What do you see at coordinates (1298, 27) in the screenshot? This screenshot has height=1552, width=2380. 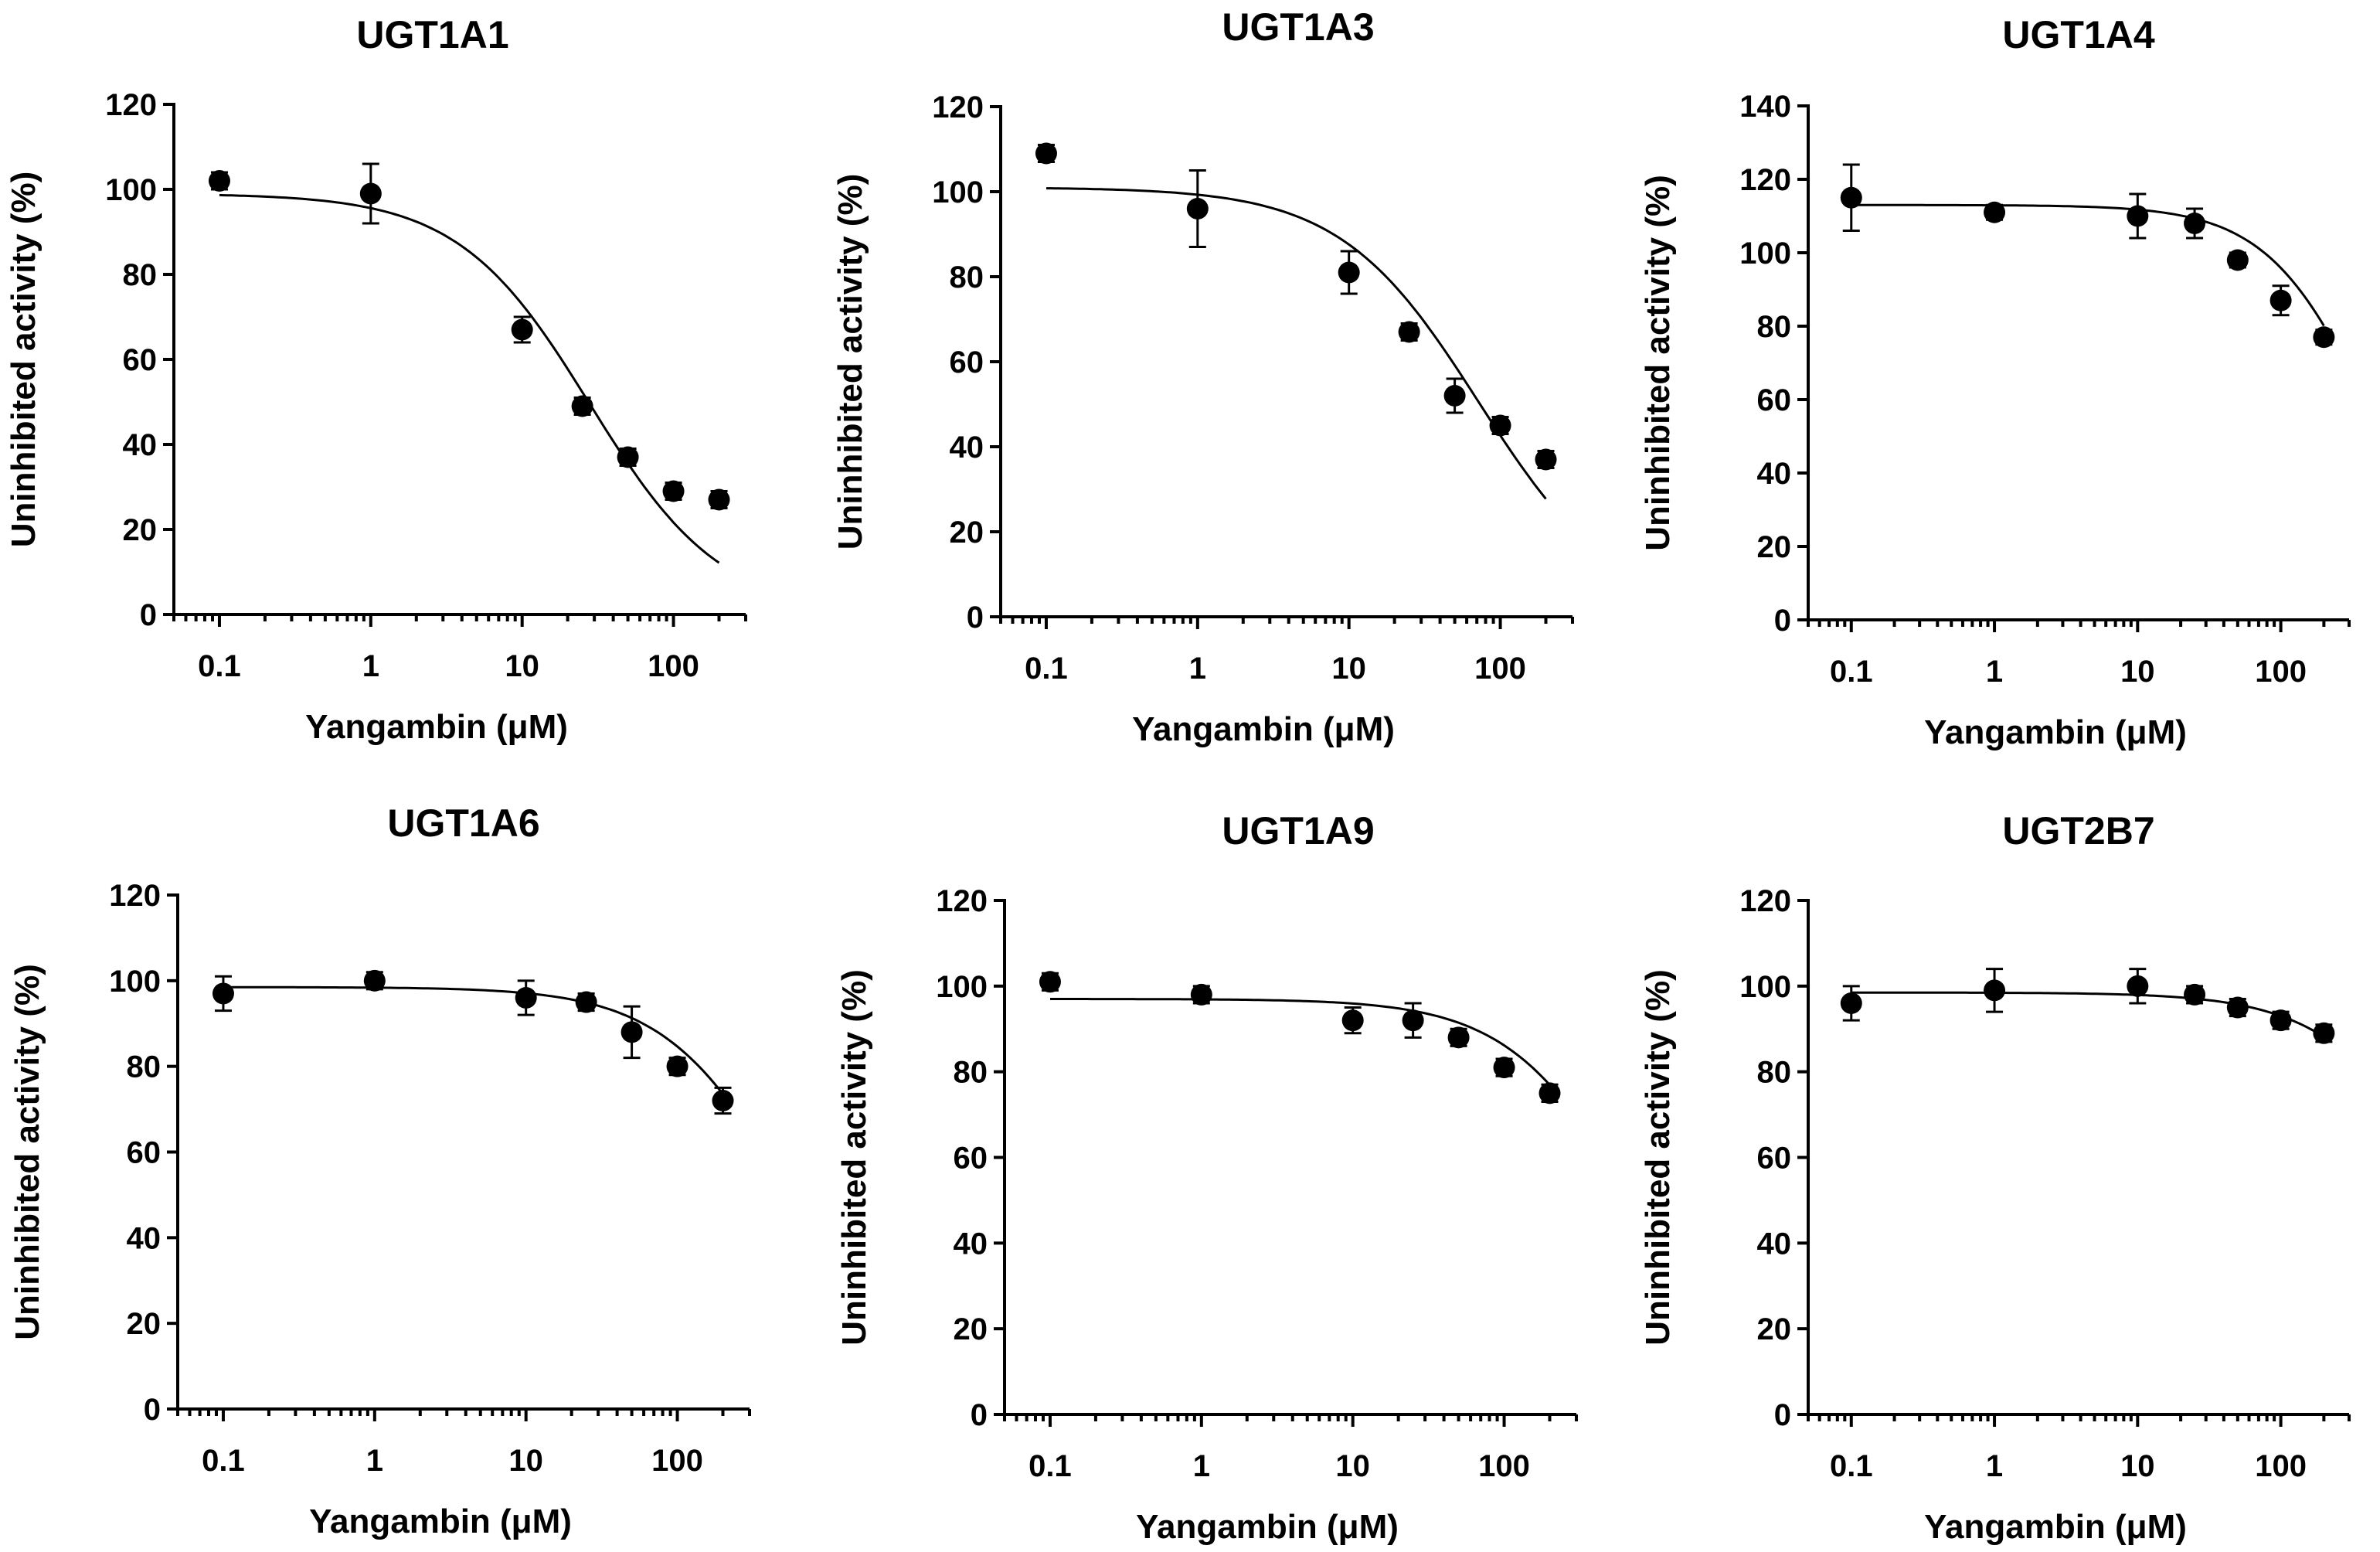 I see `panel-title: UGT1A3` at bounding box center [1298, 27].